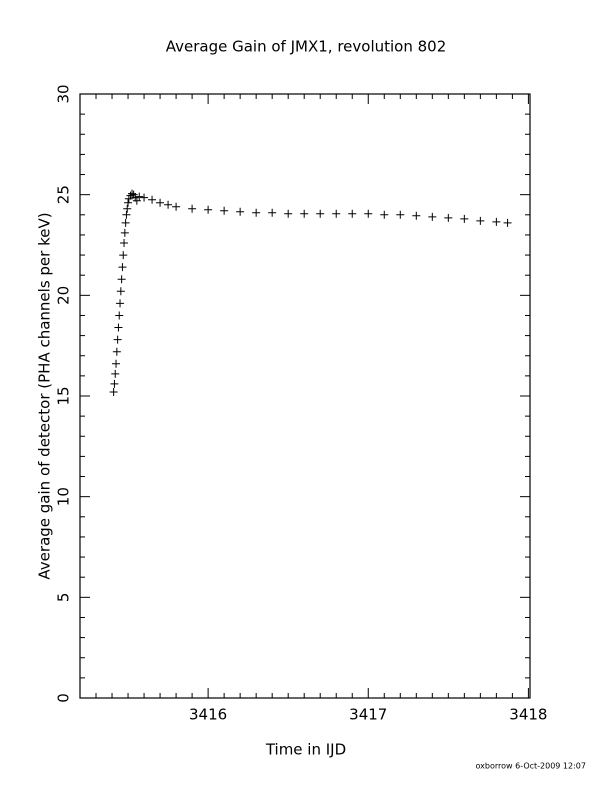 This screenshot has width=612, height=792. Describe the element at coordinates (531, 766) in the screenshot. I see `footer: oxborrow 6-Oct-2009 12:07` at that location.